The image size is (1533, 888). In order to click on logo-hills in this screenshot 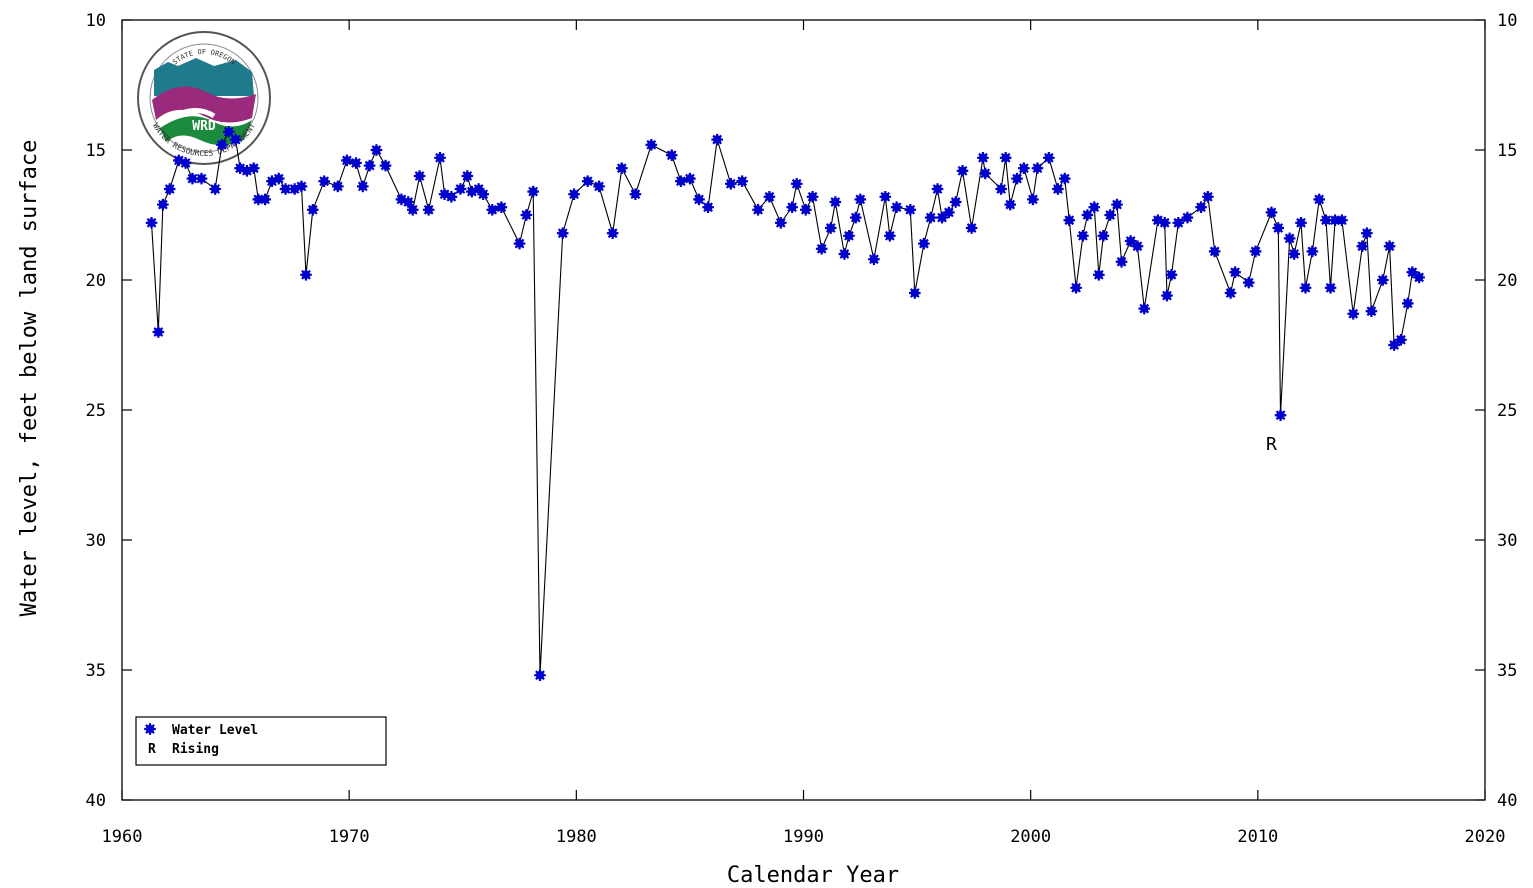, I will do `click(206, 130)`.